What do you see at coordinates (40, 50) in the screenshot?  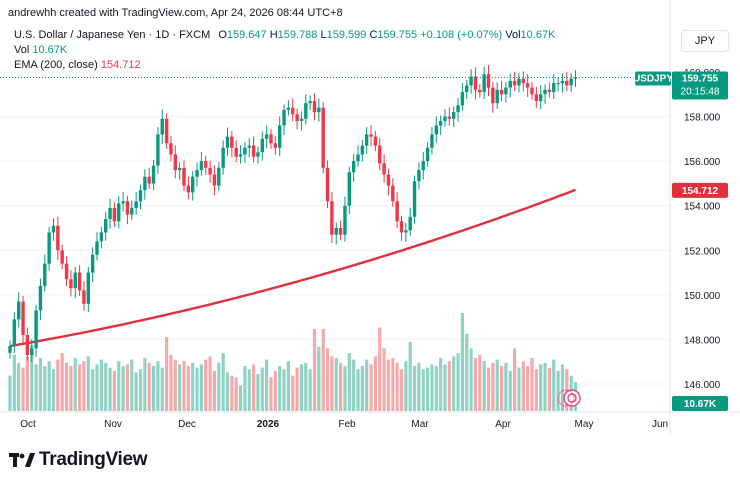 I see `legend-row-volume: Vol 10.67K` at bounding box center [40, 50].